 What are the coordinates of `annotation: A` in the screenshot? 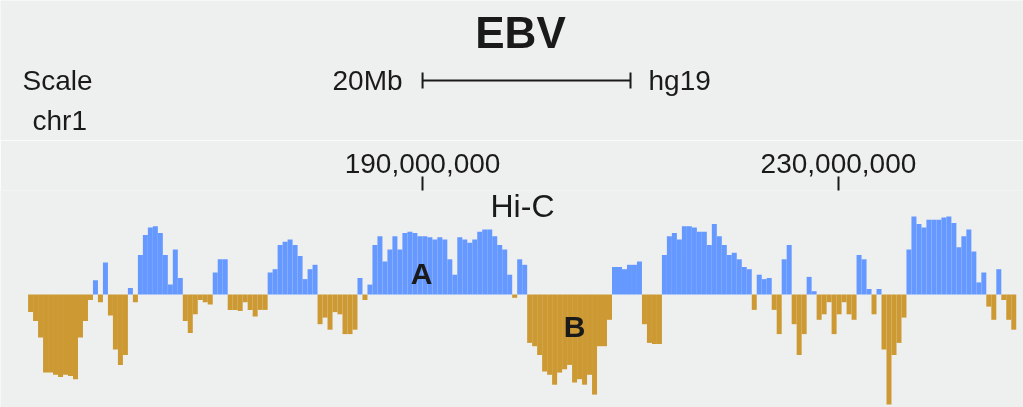 It's located at (421, 273).